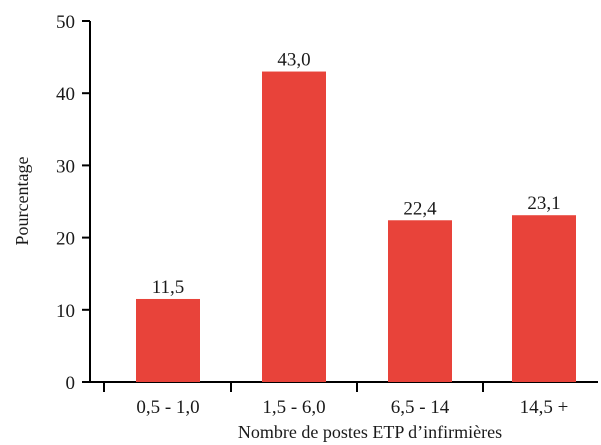  I want to click on y-axis-title: Pourcentage, so click(22, 201).